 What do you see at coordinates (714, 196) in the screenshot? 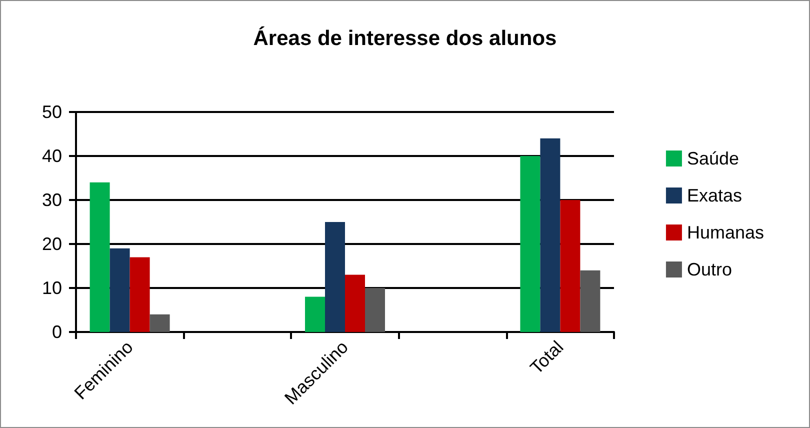
I see `legend-label: Exatas` at bounding box center [714, 196].